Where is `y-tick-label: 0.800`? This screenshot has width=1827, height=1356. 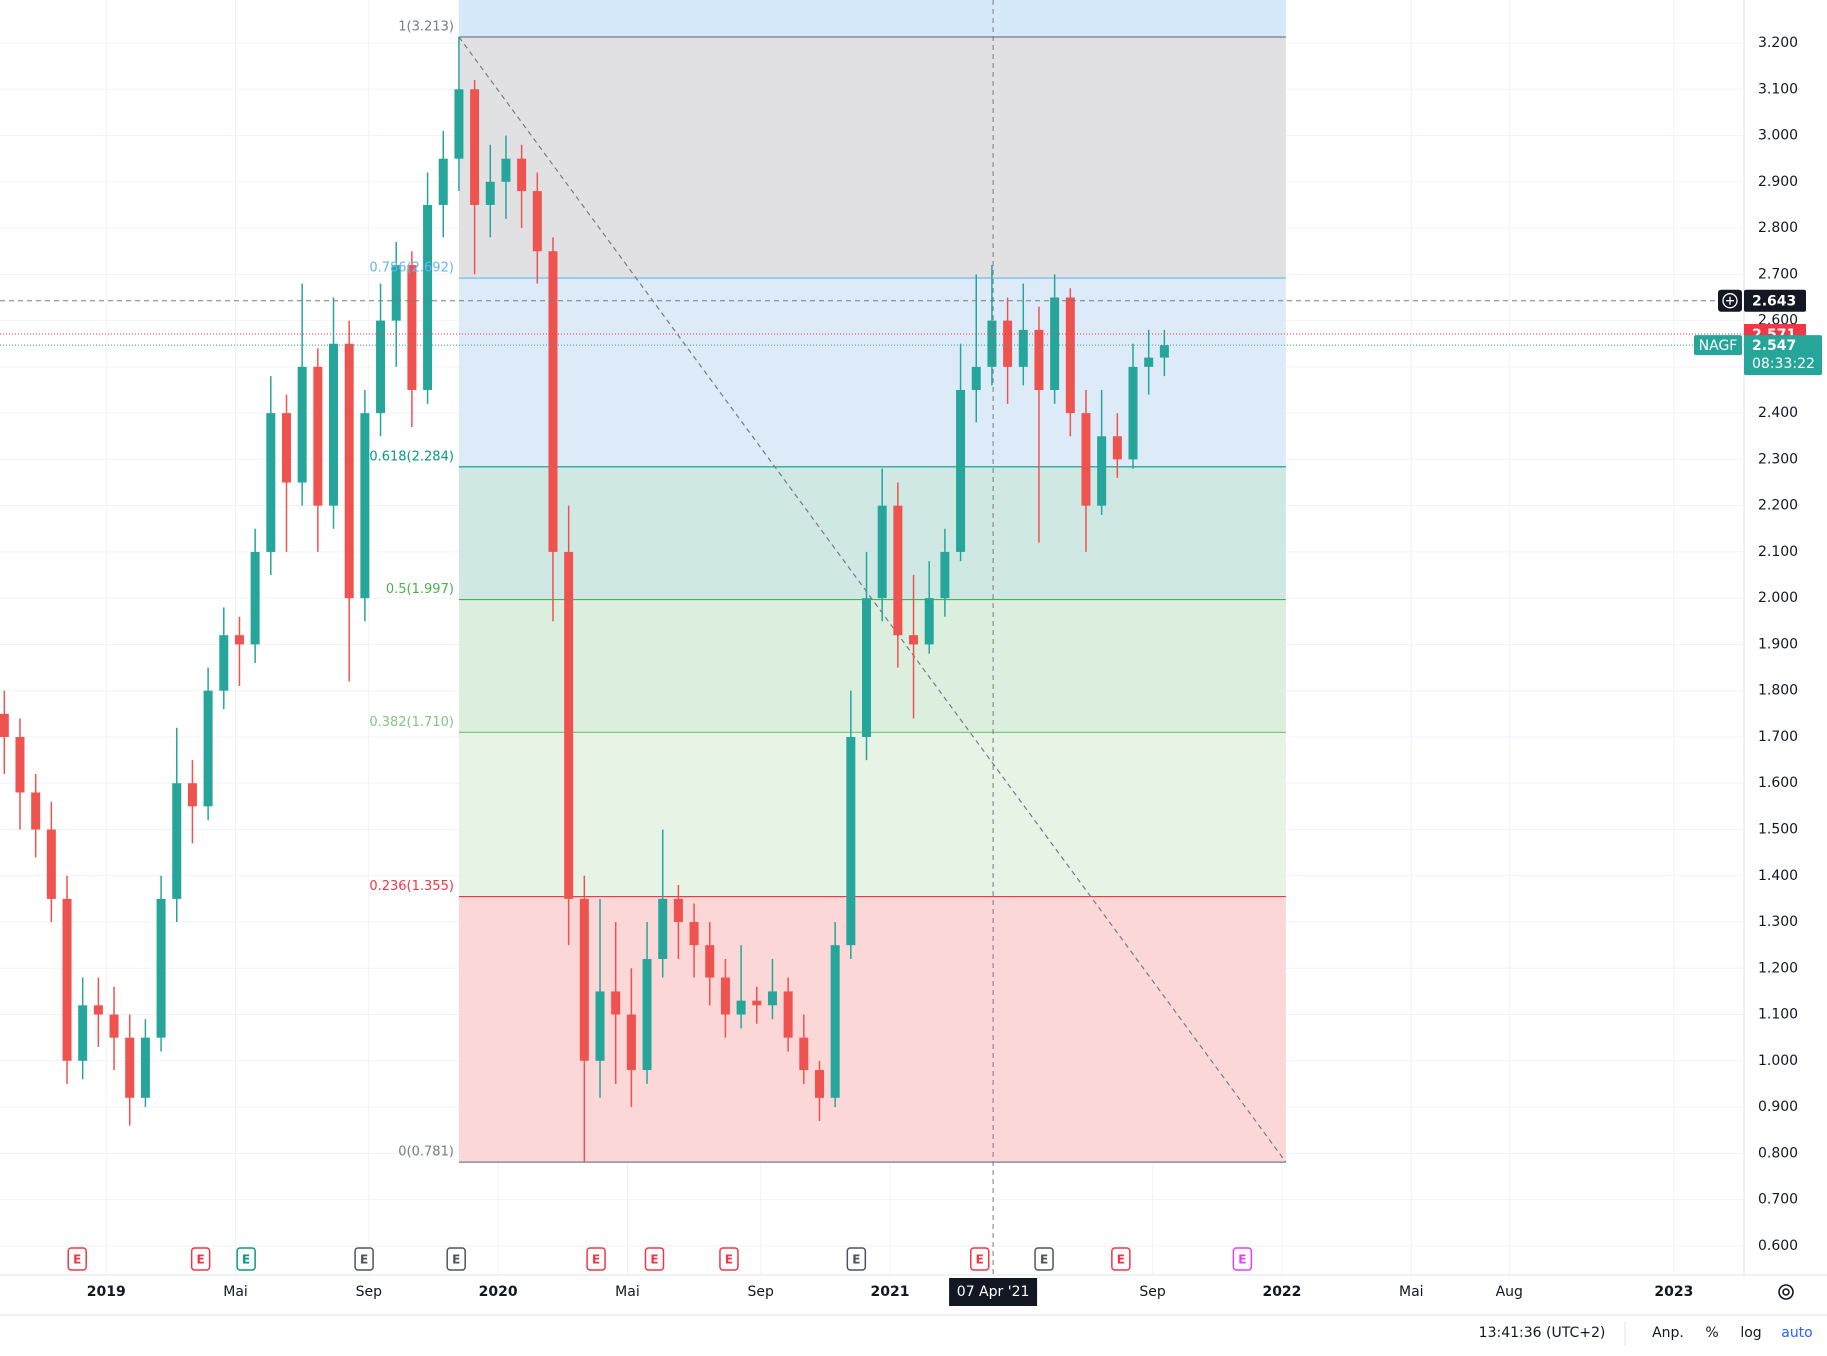
y-tick-label: 0.800 is located at coordinates (1778, 1153).